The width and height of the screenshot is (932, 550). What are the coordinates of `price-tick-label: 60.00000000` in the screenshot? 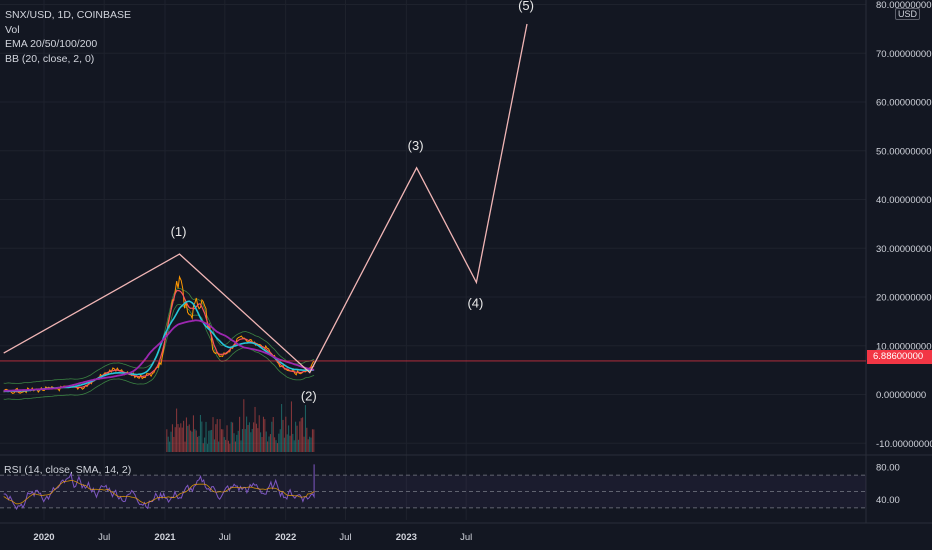 It's located at (903, 103).